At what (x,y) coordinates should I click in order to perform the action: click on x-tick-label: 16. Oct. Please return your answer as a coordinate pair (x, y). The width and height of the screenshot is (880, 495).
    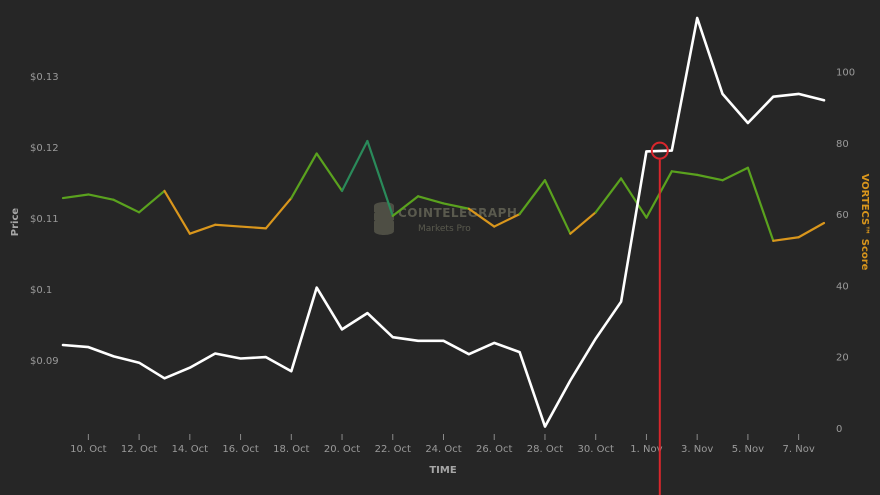
    Looking at the image, I should click on (240, 449).